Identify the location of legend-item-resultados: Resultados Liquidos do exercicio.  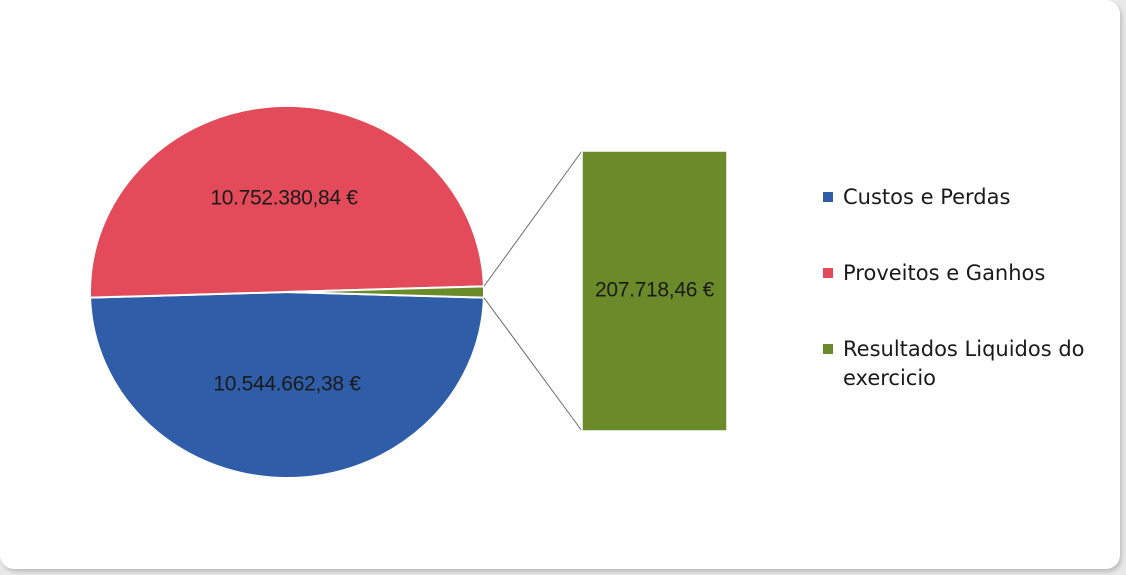
(968, 364).